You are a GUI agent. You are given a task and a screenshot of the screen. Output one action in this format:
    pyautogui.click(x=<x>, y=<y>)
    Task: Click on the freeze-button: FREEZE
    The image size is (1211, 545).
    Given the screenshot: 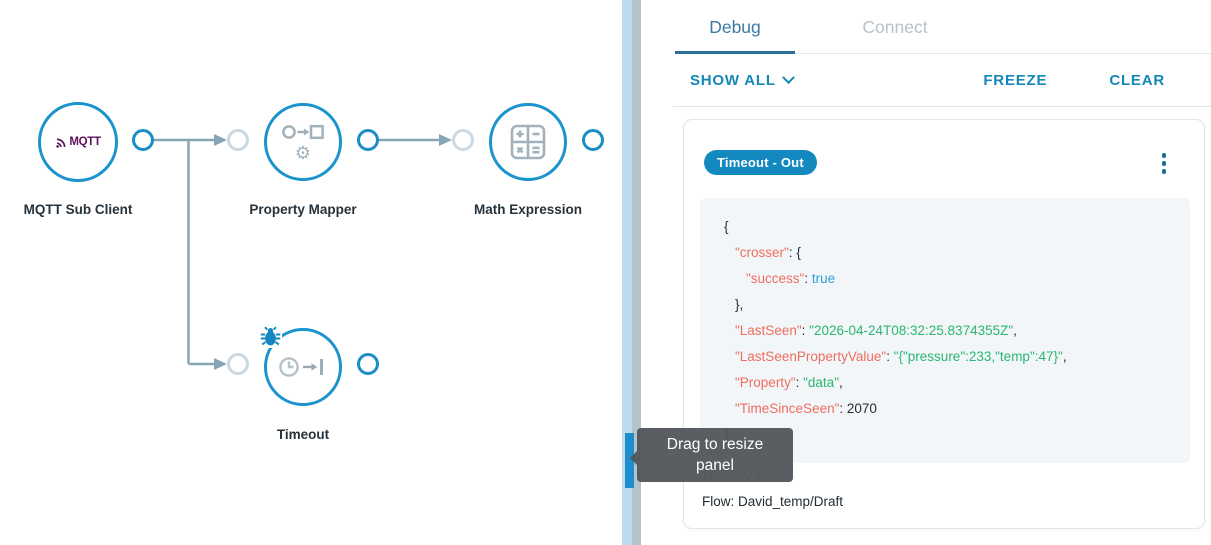 What is the action you would take?
    pyautogui.click(x=1015, y=80)
    